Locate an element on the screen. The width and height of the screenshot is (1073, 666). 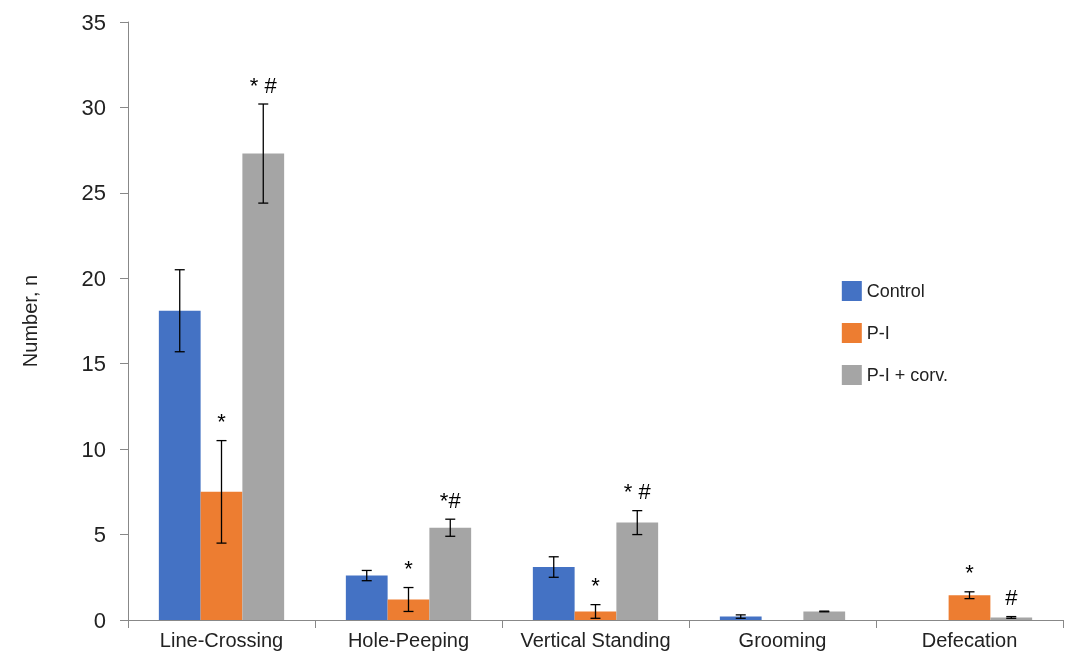
y-tick-label: 35 is located at coordinates (93, 22).